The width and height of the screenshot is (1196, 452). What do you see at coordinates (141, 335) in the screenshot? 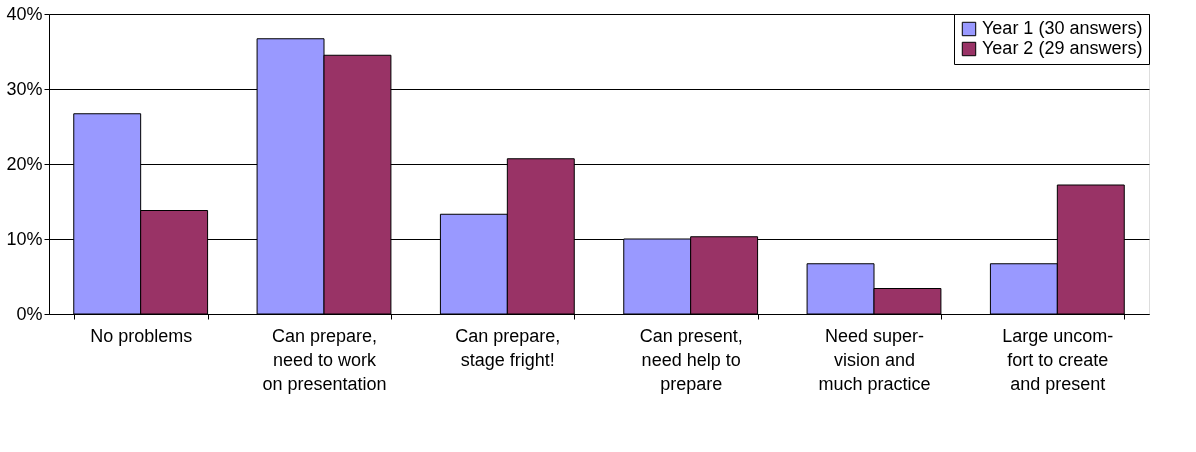
I see `x-tick-label: No problems` at bounding box center [141, 335].